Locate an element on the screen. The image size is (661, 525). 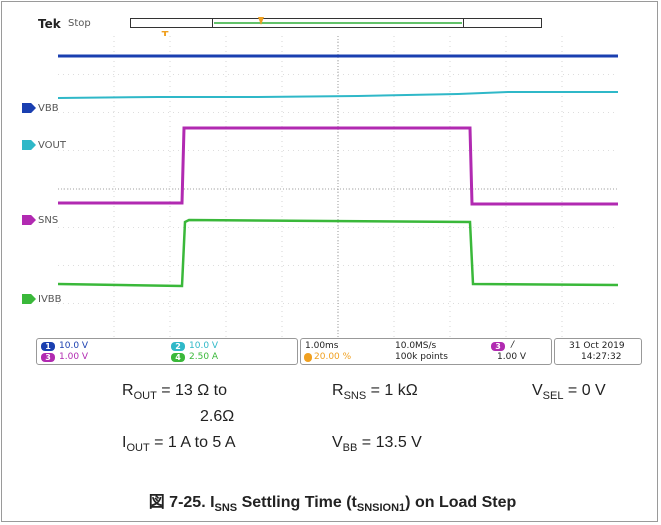
timebase-value: 1.00ms is located at coordinates (322, 346).